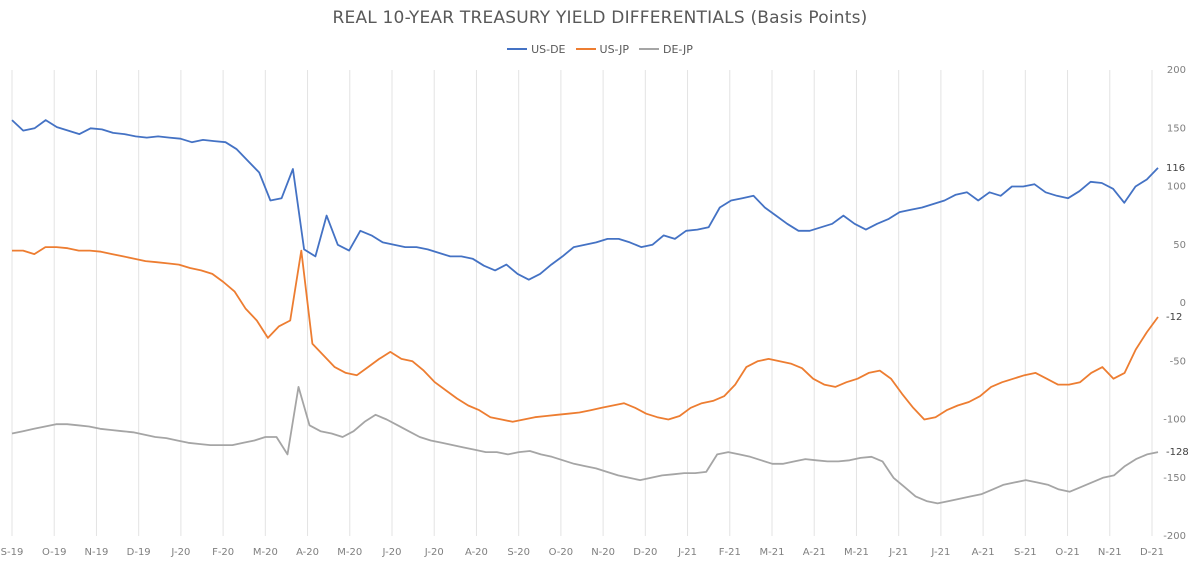 The height and width of the screenshot is (564, 1200). What do you see at coordinates (223, 552) in the screenshot?
I see `x-tick-label: F-20` at bounding box center [223, 552].